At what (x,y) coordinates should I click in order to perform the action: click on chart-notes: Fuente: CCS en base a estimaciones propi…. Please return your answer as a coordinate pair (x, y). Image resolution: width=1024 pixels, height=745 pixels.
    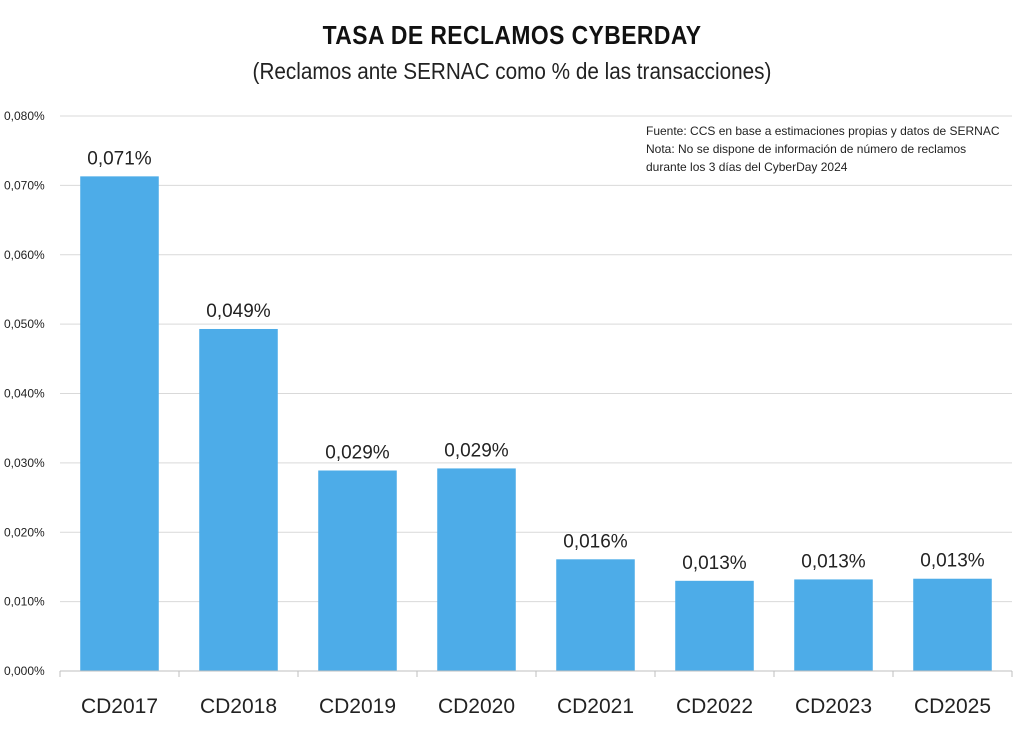
    Looking at the image, I should click on (826, 149).